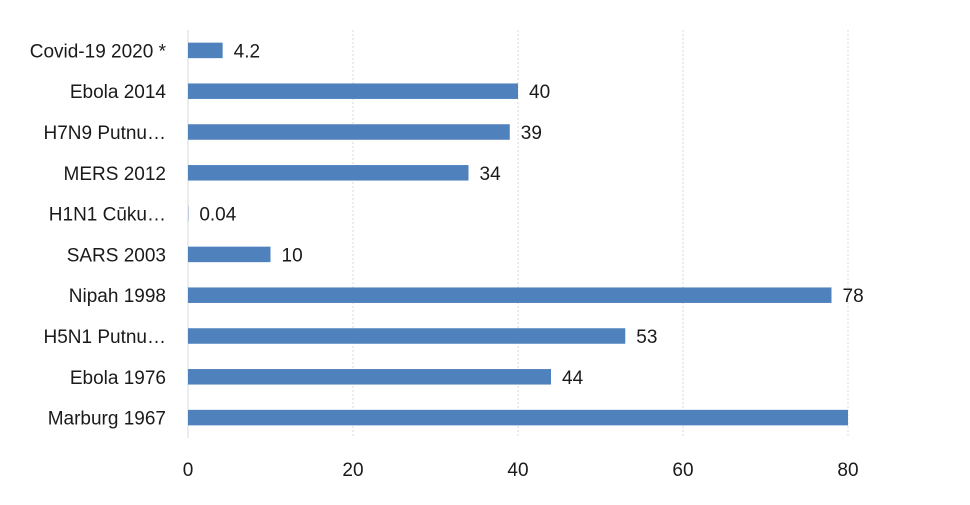  I want to click on data-label: 53, so click(646, 337).